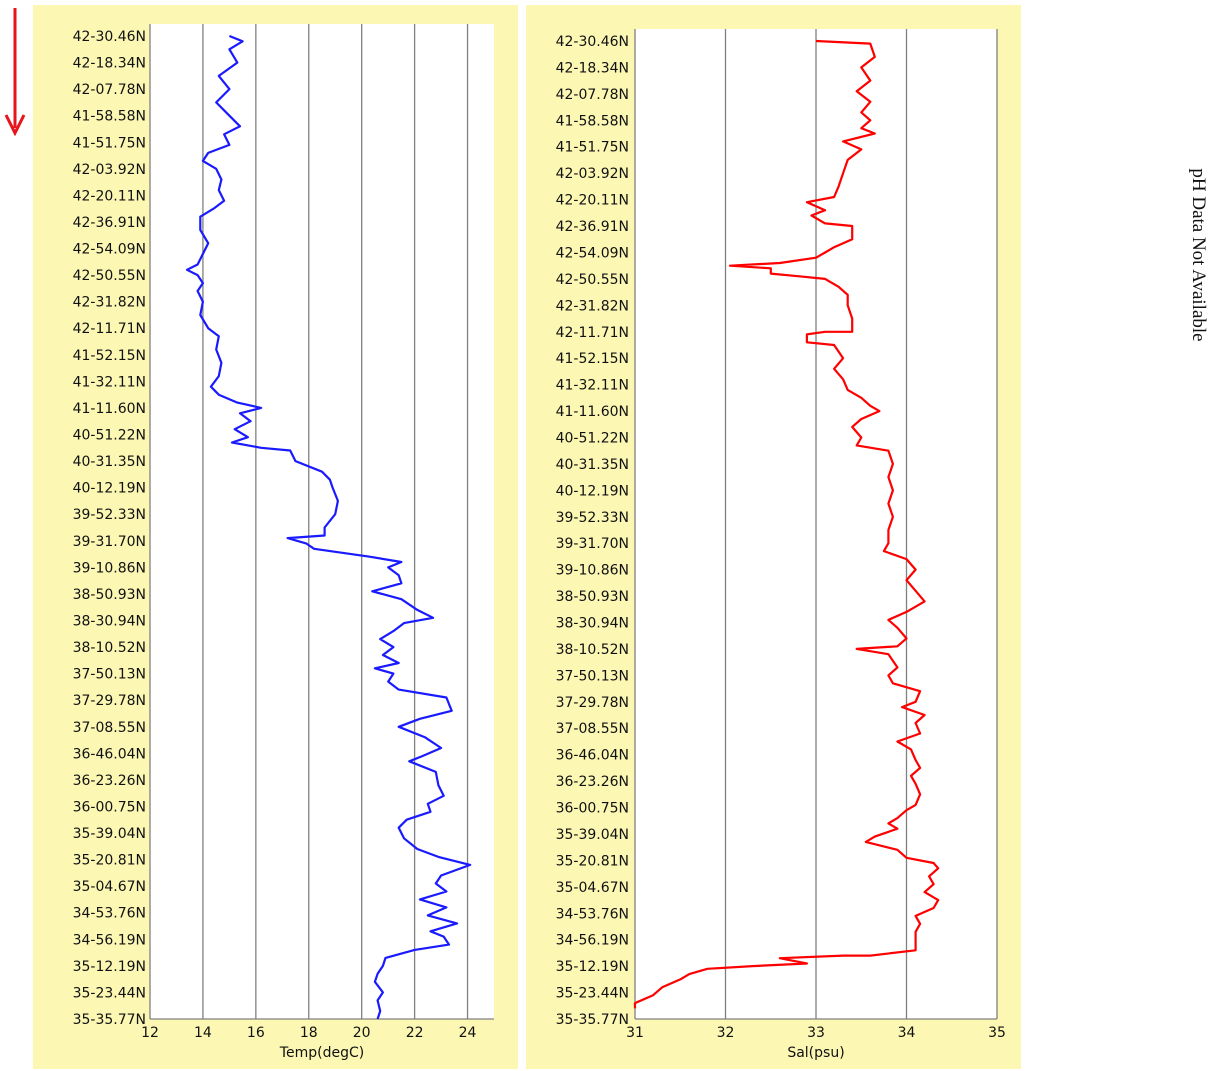 The image size is (1229, 1071). Describe the element at coordinates (109, 967) in the screenshot. I see `temp-latitude-label: 35-12.19N` at that location.